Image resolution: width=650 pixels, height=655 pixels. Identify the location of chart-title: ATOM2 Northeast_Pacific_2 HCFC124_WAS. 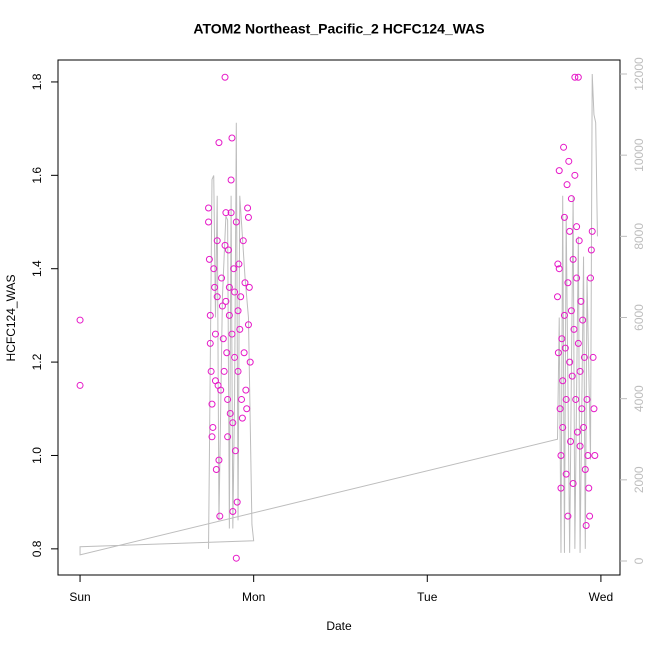
(338, 29).